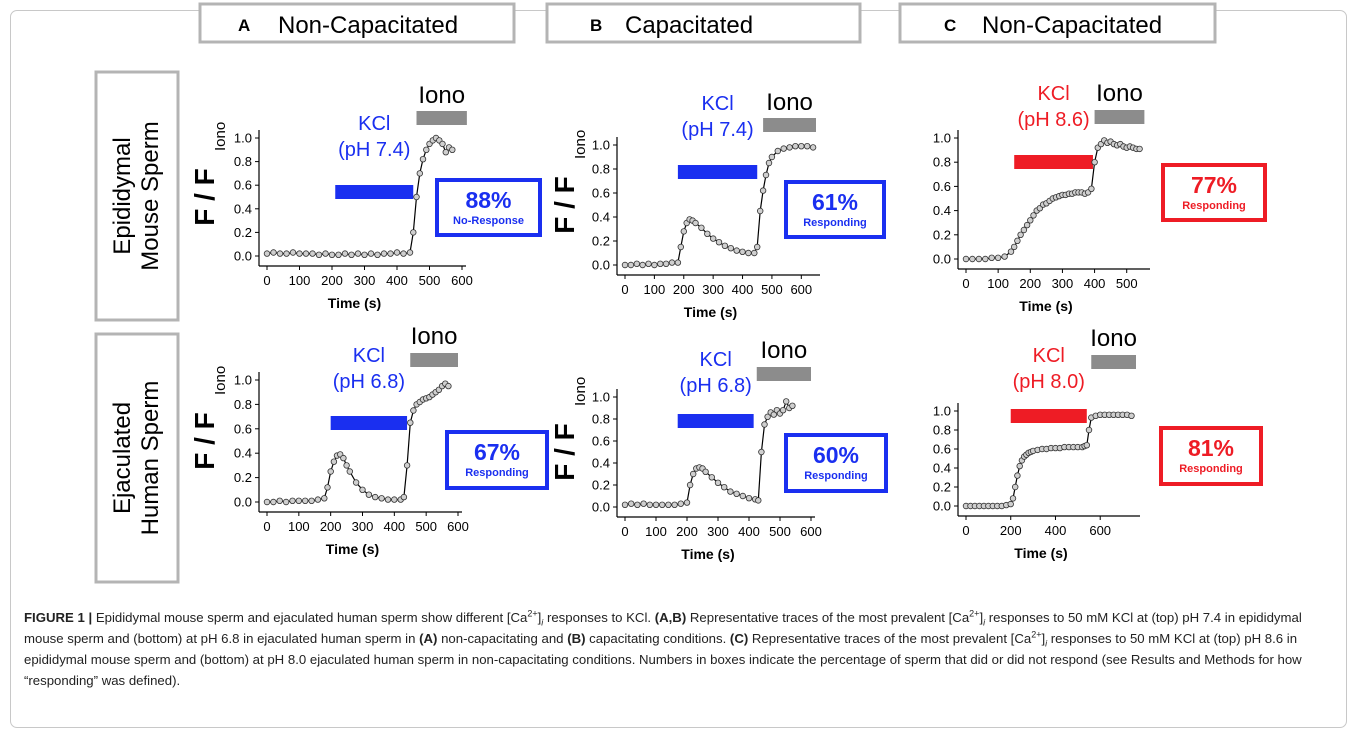 The height and width of the screenshot is (738, 1357). I want to click on caption-ref: (A), so click(428, 638).